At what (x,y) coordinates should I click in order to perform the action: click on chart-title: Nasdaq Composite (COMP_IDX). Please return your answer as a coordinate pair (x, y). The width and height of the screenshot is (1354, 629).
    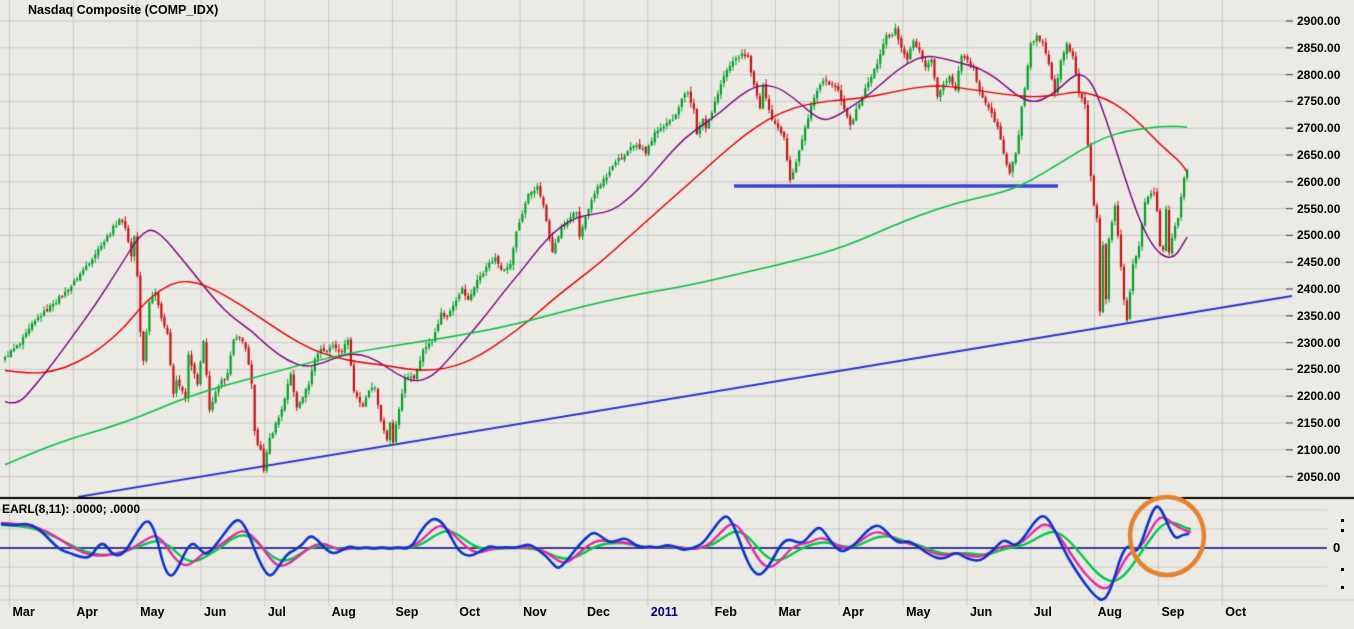
    Looking at the image, I should click on (123, 10).